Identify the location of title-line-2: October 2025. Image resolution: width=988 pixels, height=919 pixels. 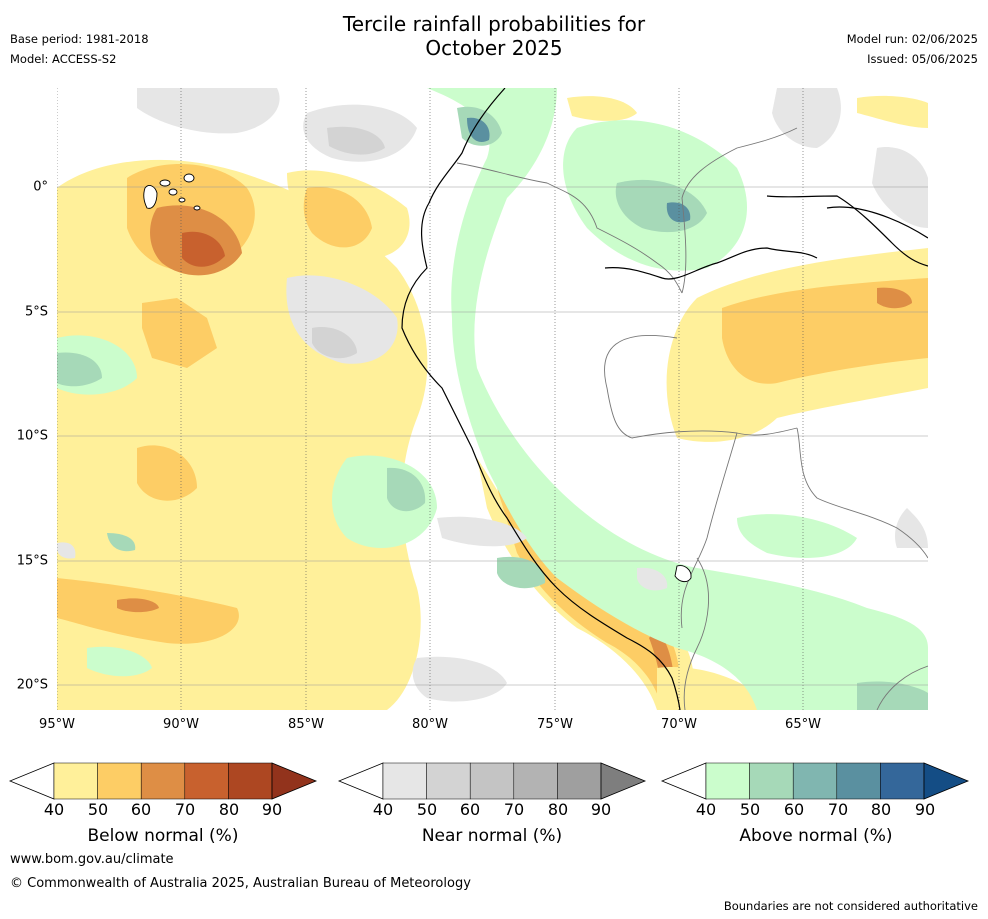
(494, 48).